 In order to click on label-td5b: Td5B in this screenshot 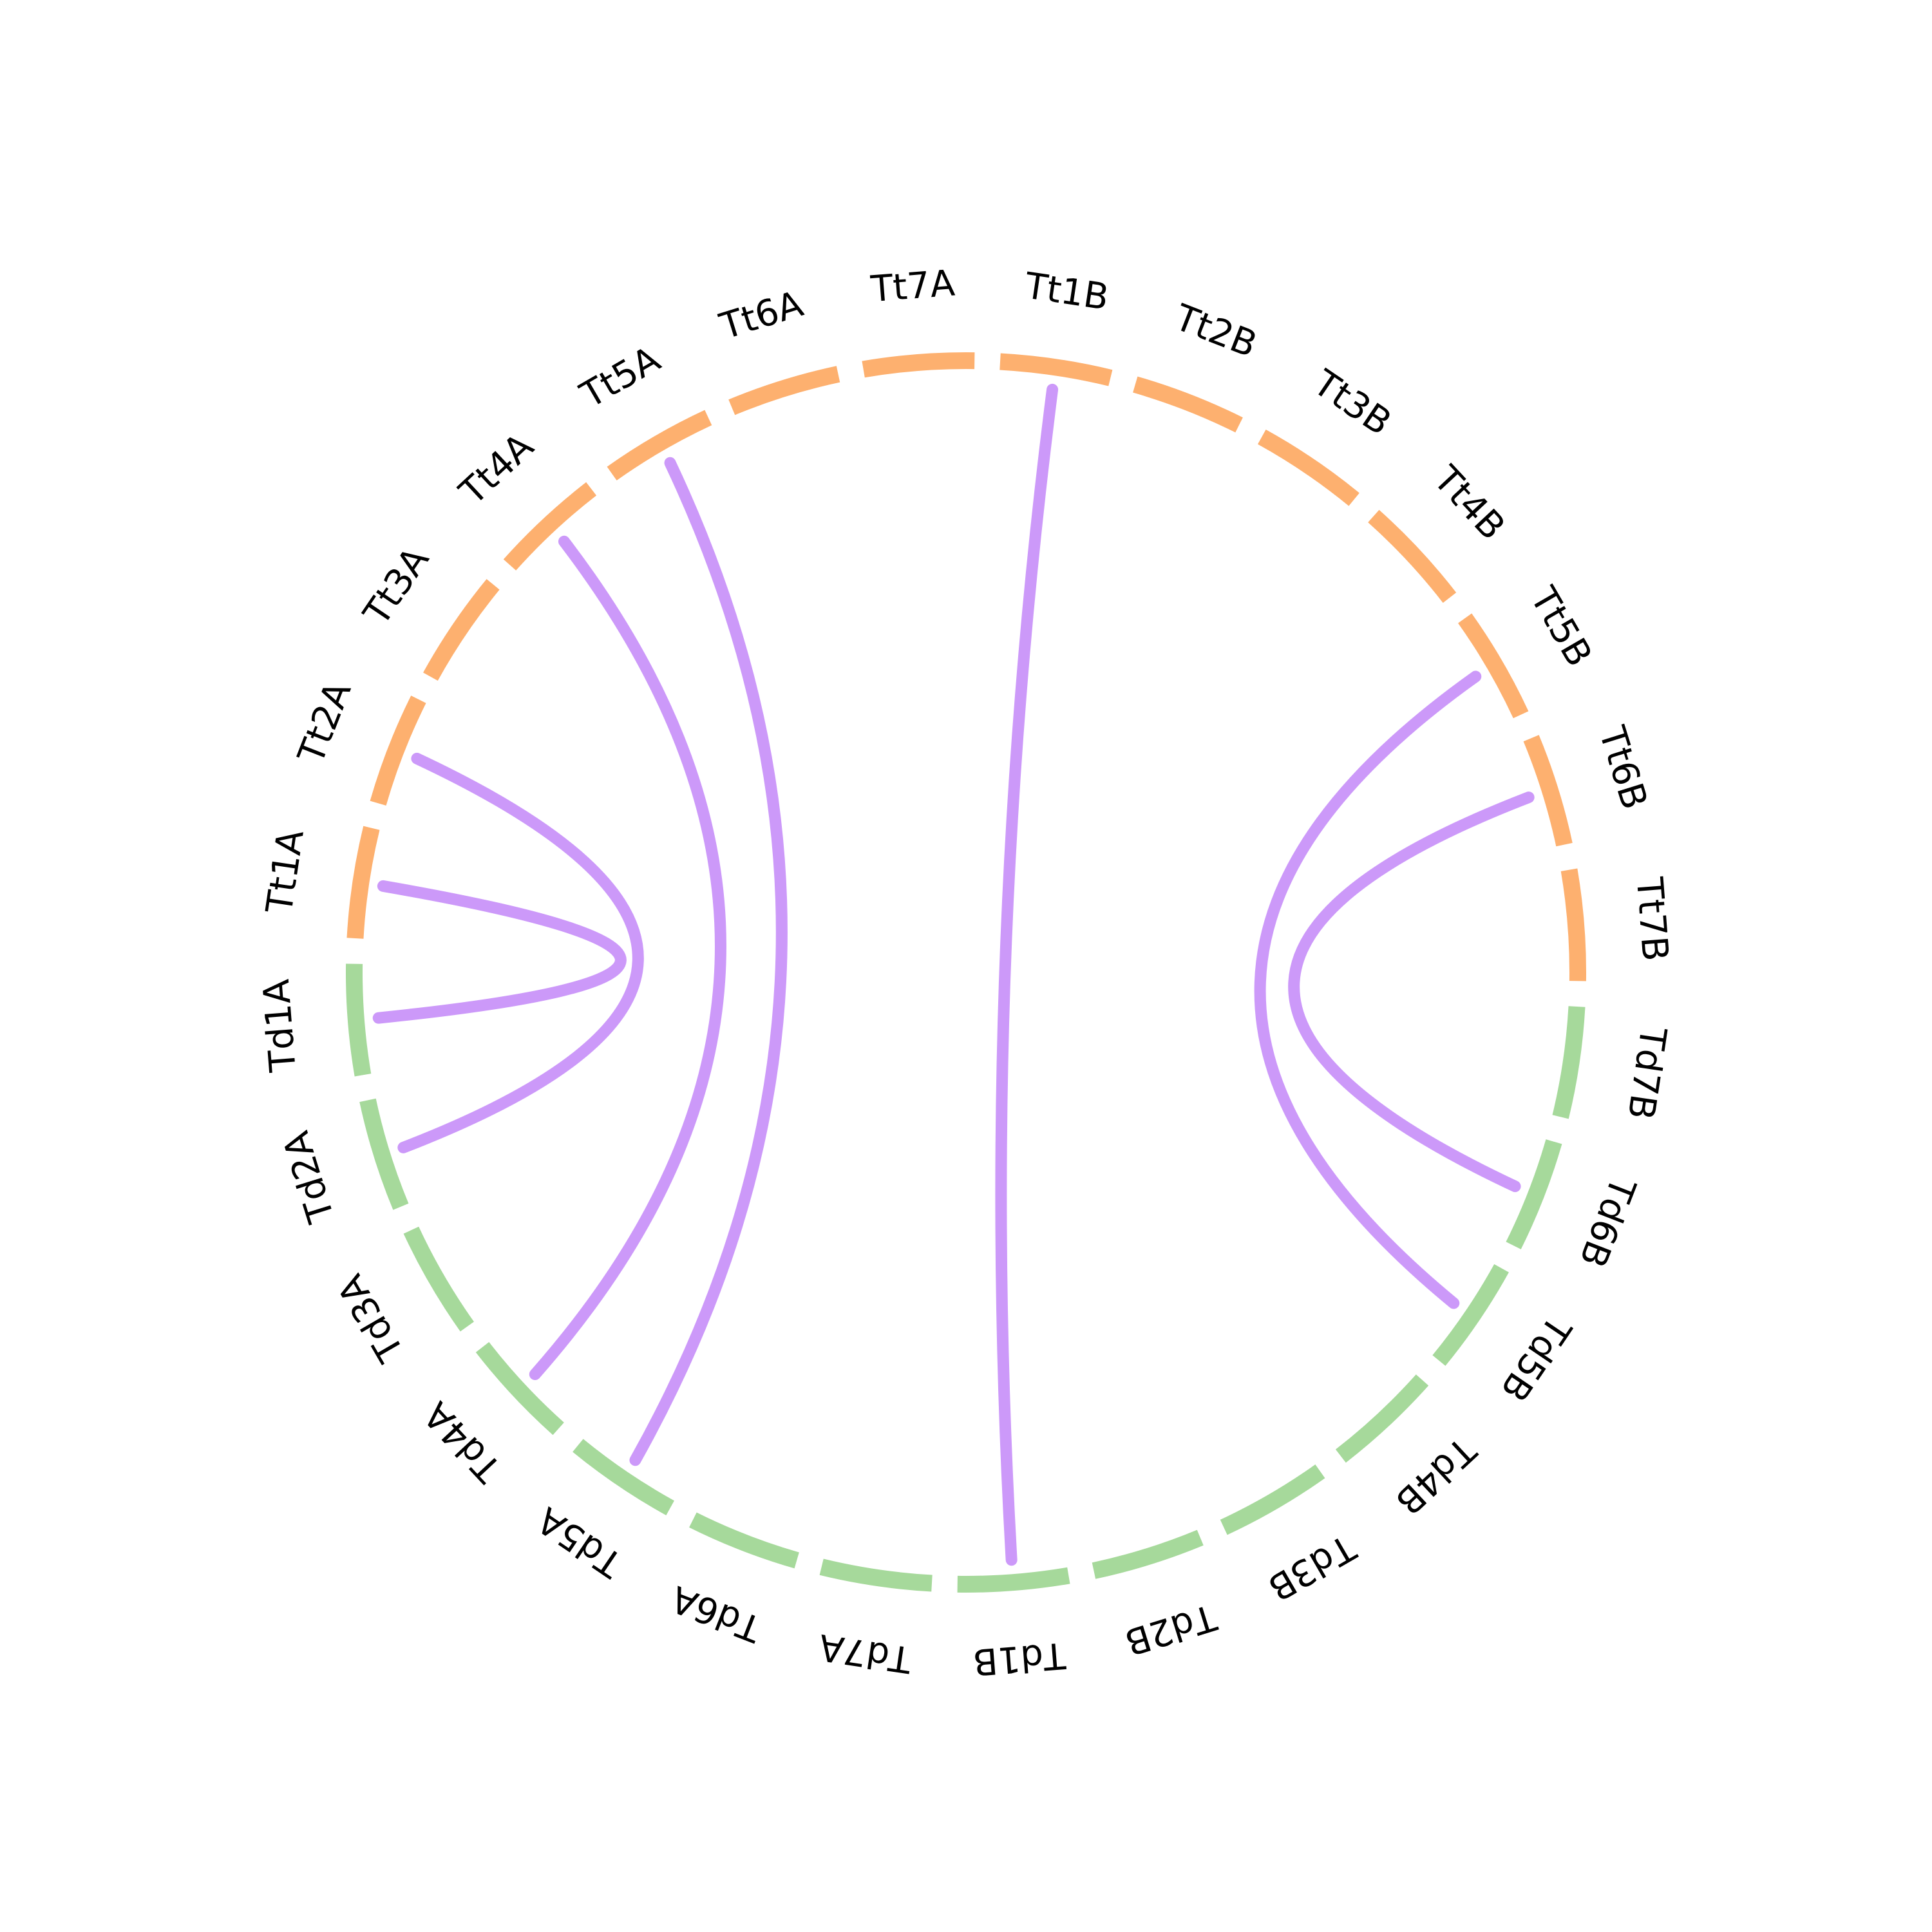, I will do `click(1535, 1358)`.